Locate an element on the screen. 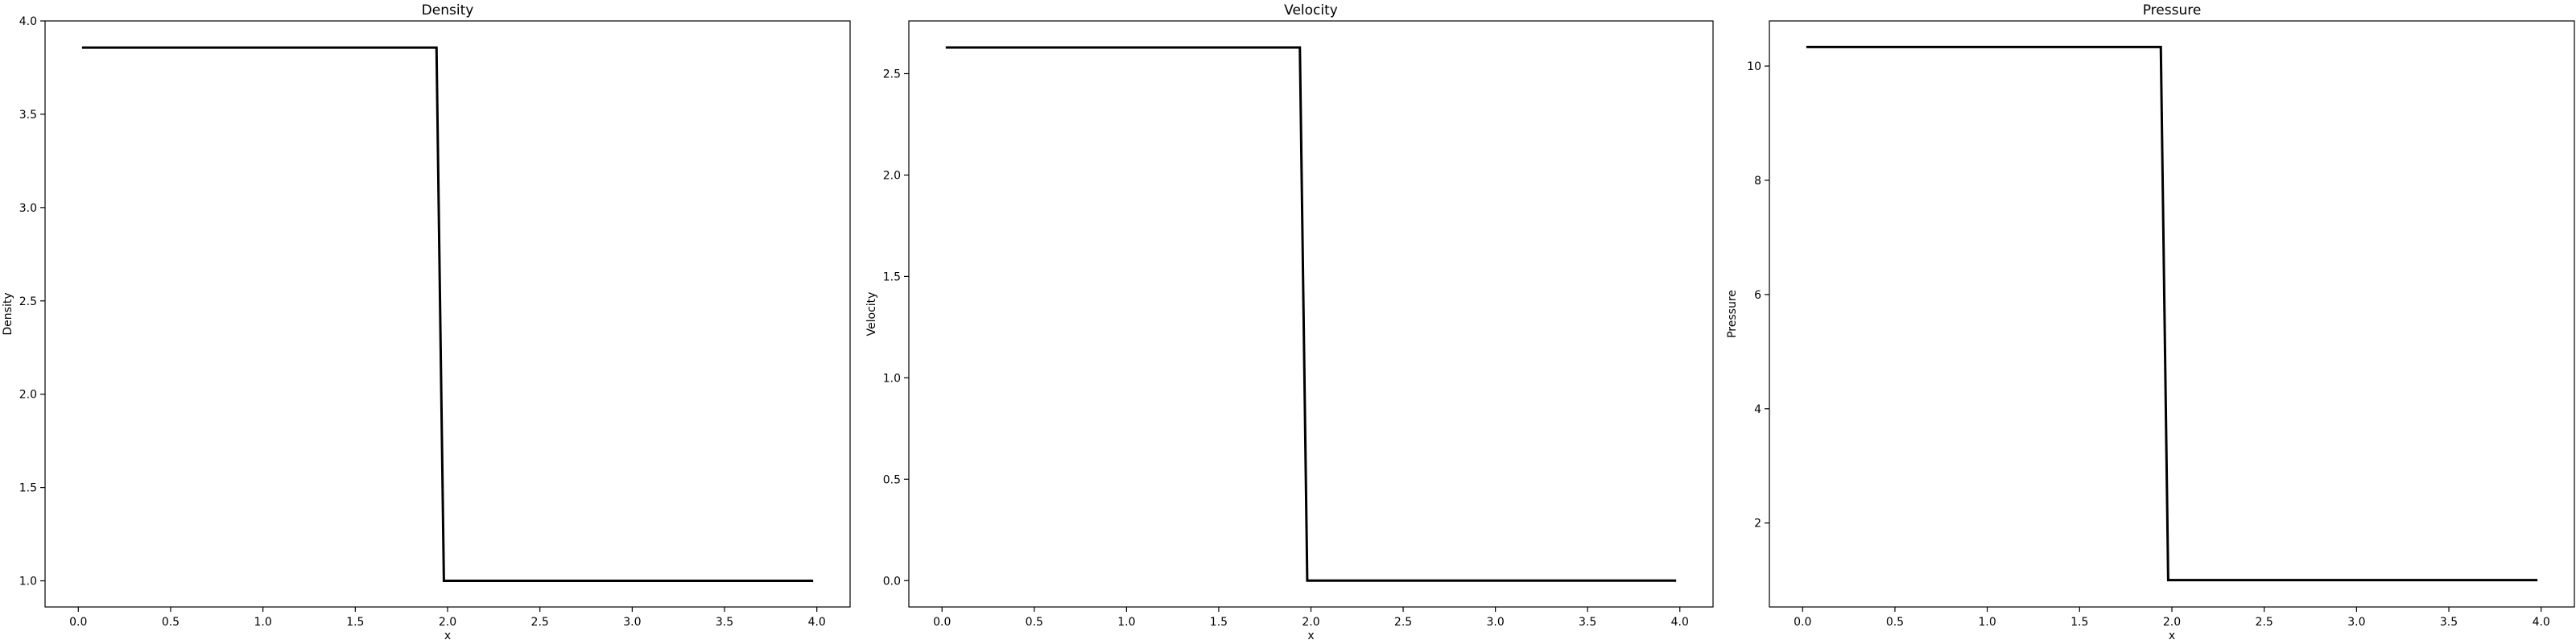 The height and width of the screenshot is (644, 2576). density-x-axis-label: x is located at coordinates (447, 636).